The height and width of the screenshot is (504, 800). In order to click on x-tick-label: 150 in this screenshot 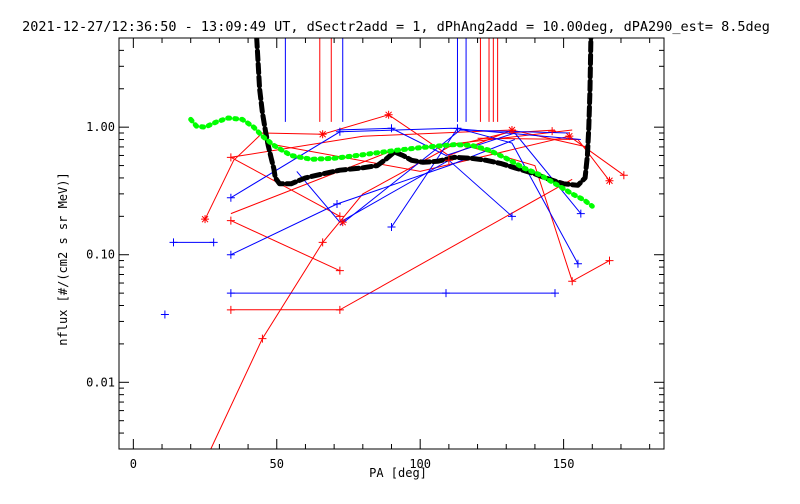, I will do `click(564, 464)`.